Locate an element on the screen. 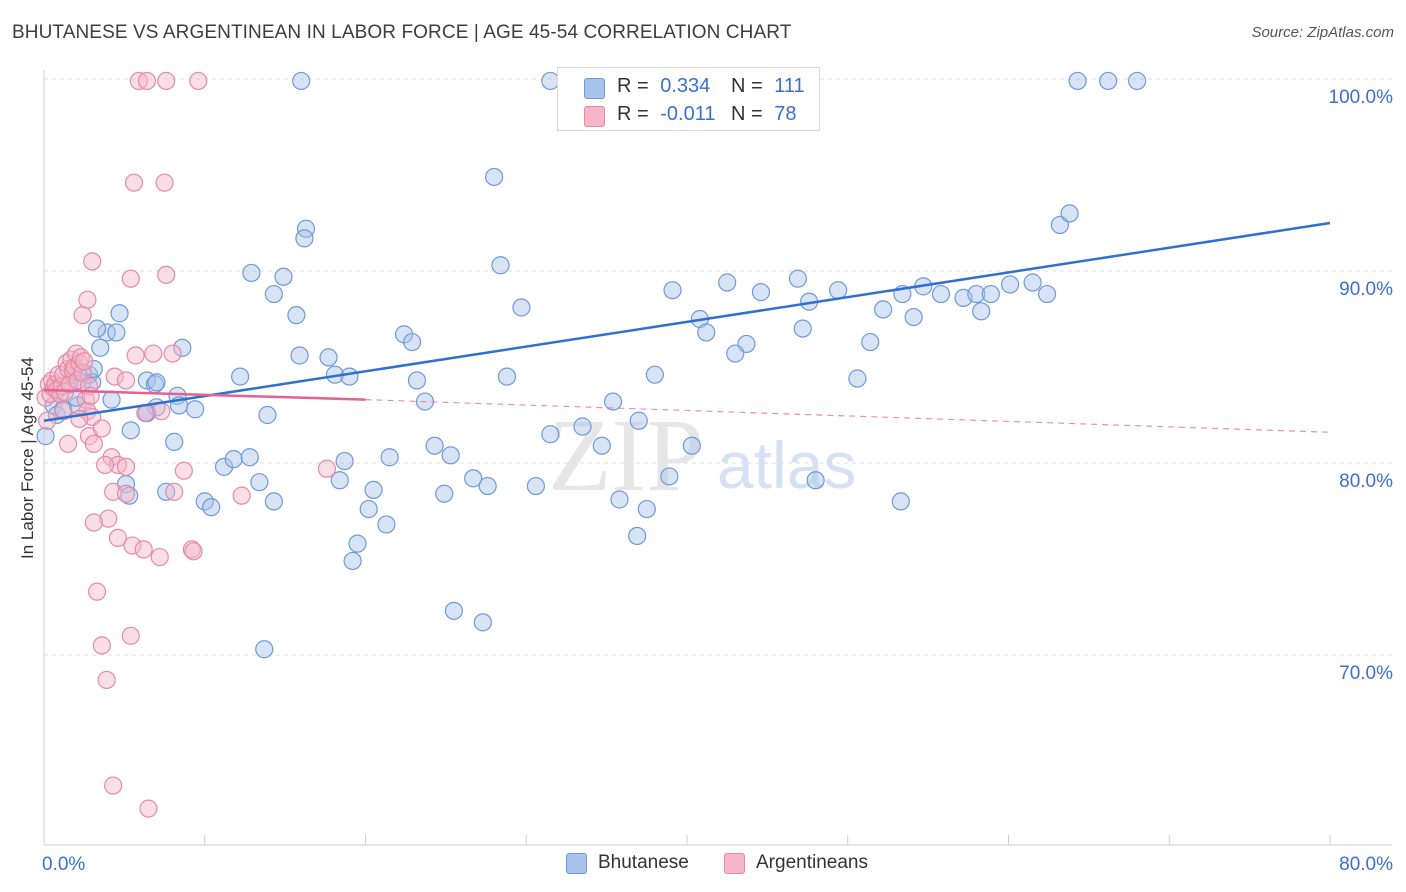  legend-r-value: 0.334 is located at coordinates (685, 86).